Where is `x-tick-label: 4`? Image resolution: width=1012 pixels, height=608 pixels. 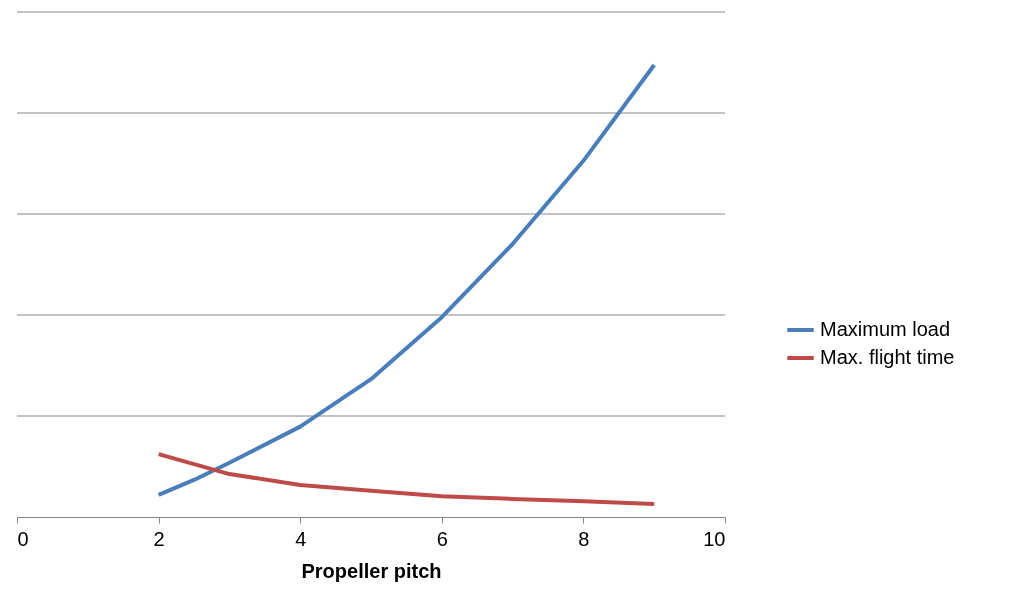 x-tick-label: 4 is located at coordinates (301, 538).